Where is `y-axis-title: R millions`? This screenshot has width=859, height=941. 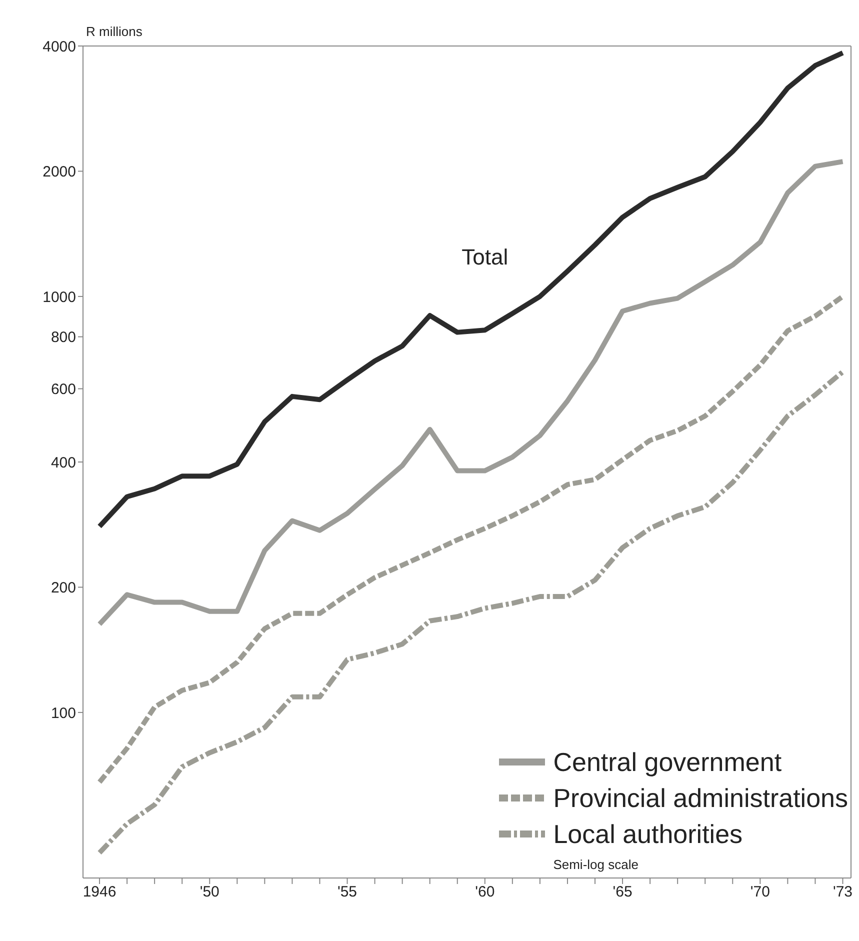 y-axis-title: R millions is located at coordinates (114, 31).